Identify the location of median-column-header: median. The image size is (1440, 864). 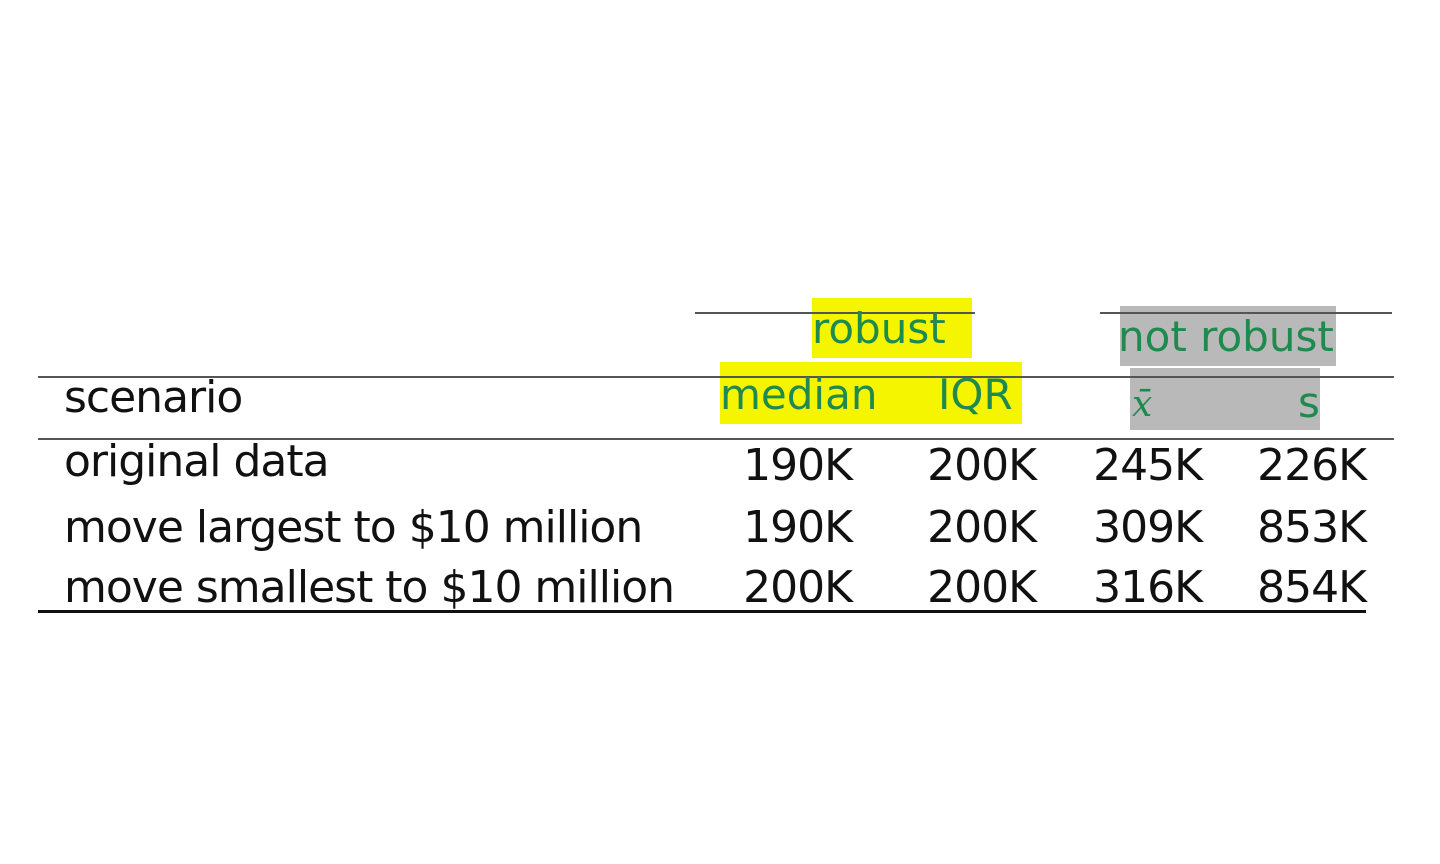
(799, 394).